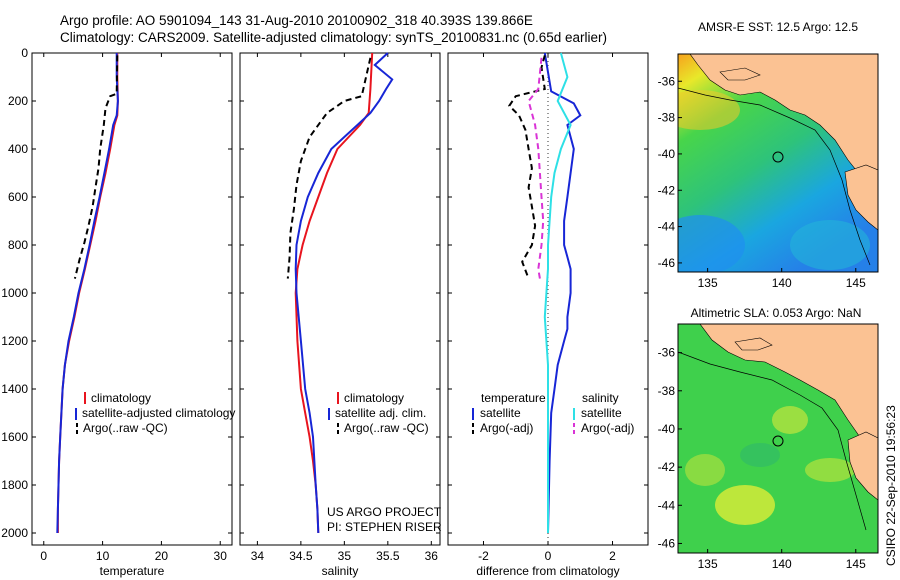 The height and width of the screenshot is (580, 900). What do you see at coordinates (258, 556) in the screenshot?
I see `x-tick-label: 34` at bounding box center [258, 556].